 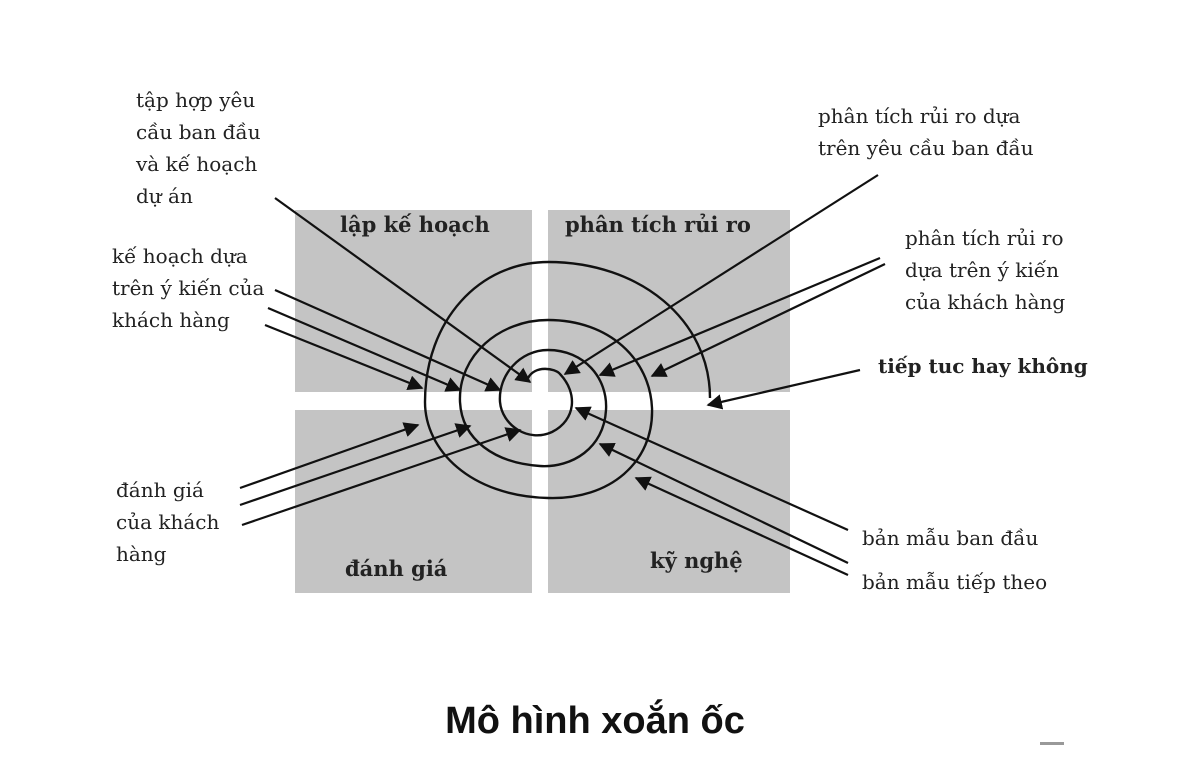 I want to click on annotation-line: dựa trên ý kiến, so click(x=982, y=270).